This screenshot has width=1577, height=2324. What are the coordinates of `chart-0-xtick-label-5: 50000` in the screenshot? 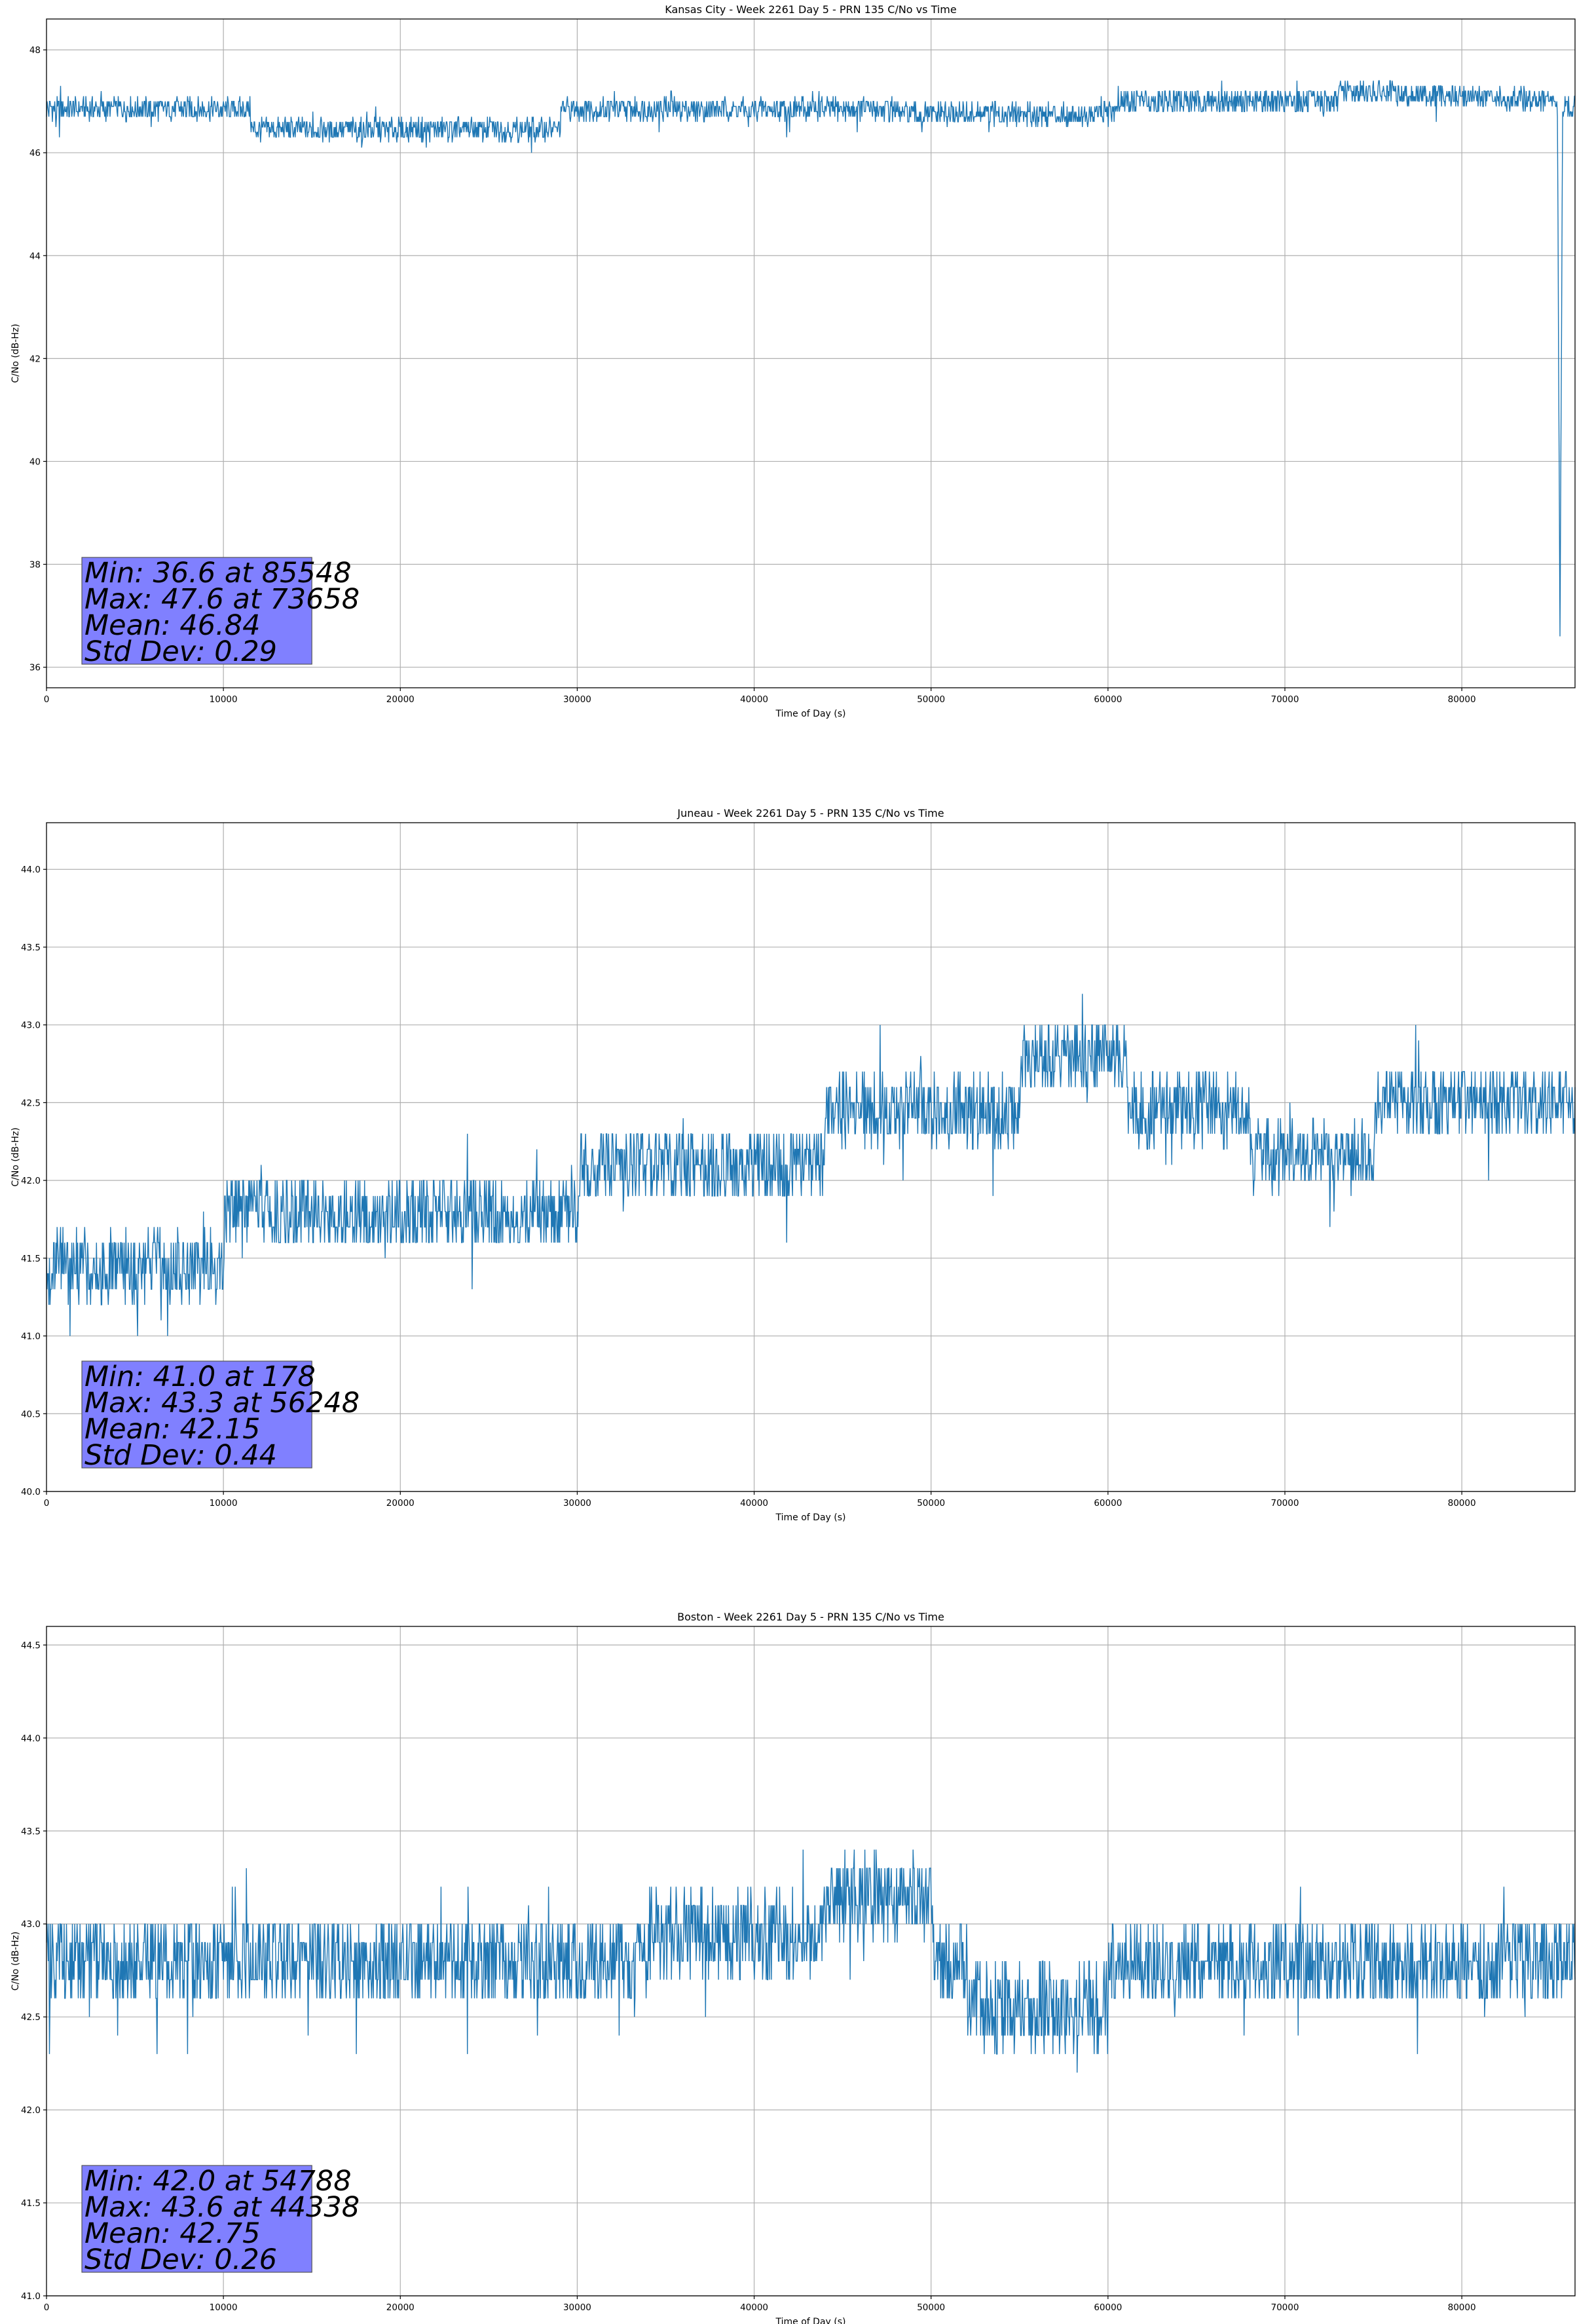 It's located at (931, 699).